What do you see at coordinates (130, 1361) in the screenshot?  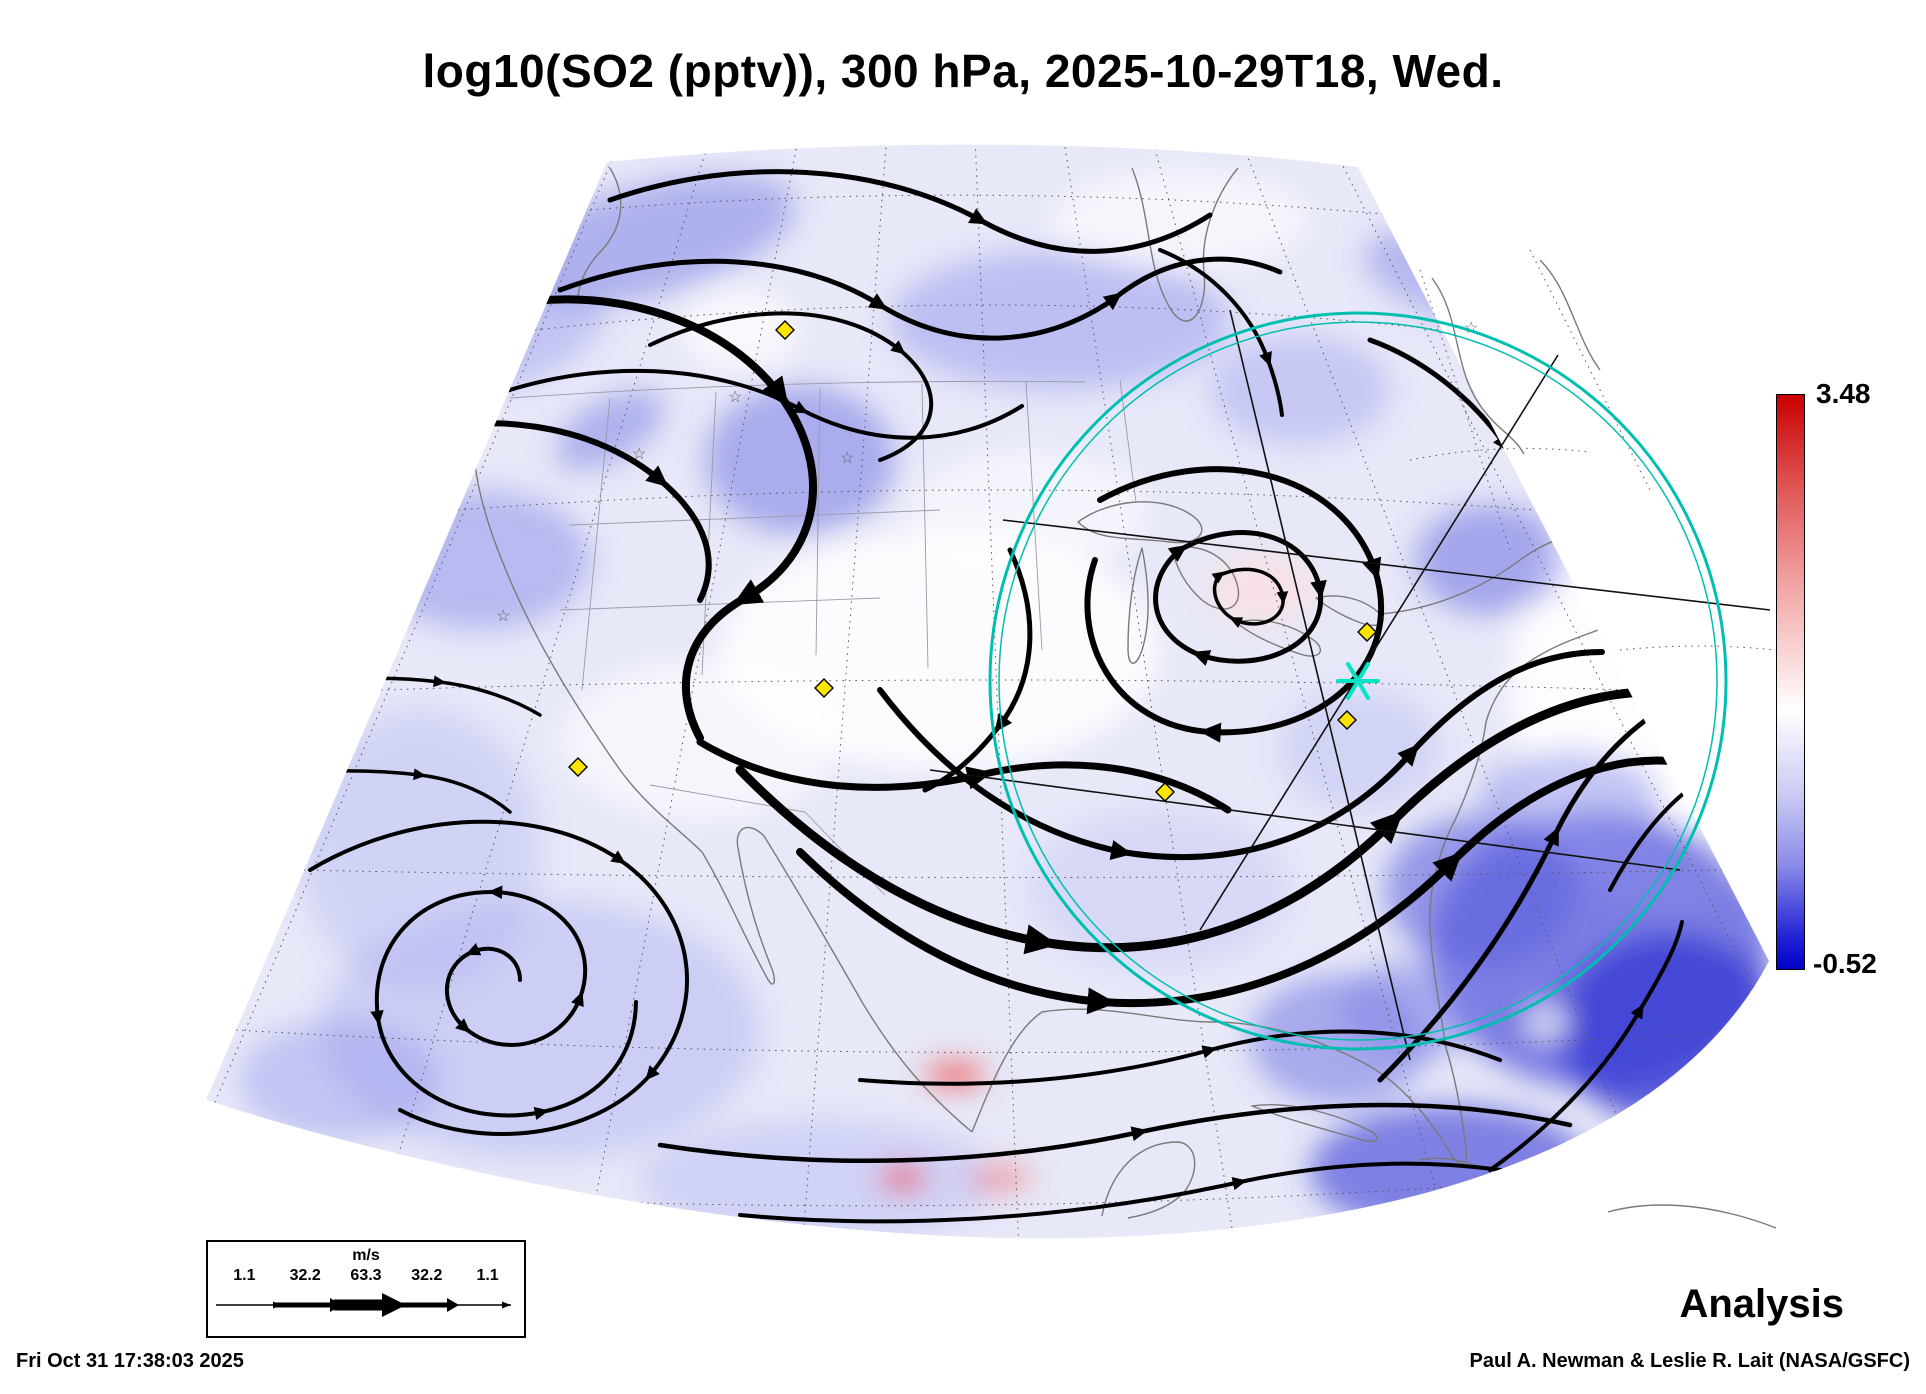 I see `footer-timestamp: Fri Oct 31 17:38:03 2025` at bounding box center [130, 1361].